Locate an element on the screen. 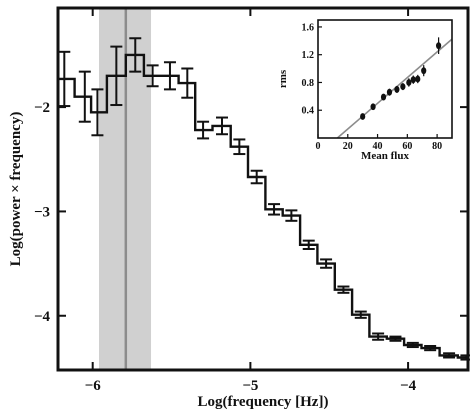 The image size is (470, 414). inset-axis-ticks is located at coordinates (377, 82).